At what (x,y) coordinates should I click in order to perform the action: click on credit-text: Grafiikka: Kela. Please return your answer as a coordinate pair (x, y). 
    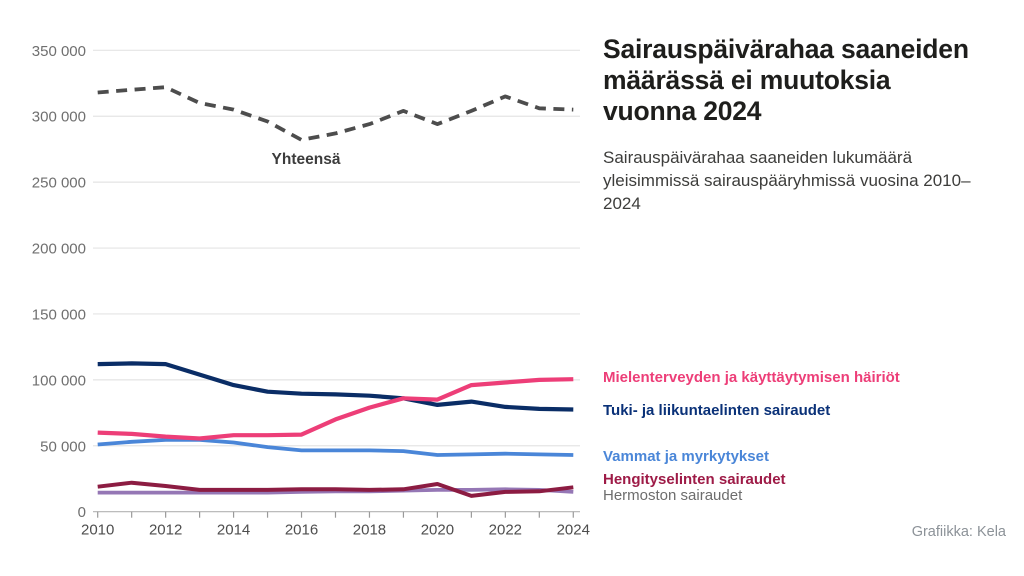
    Looking at the image, I should click on (958, 532).